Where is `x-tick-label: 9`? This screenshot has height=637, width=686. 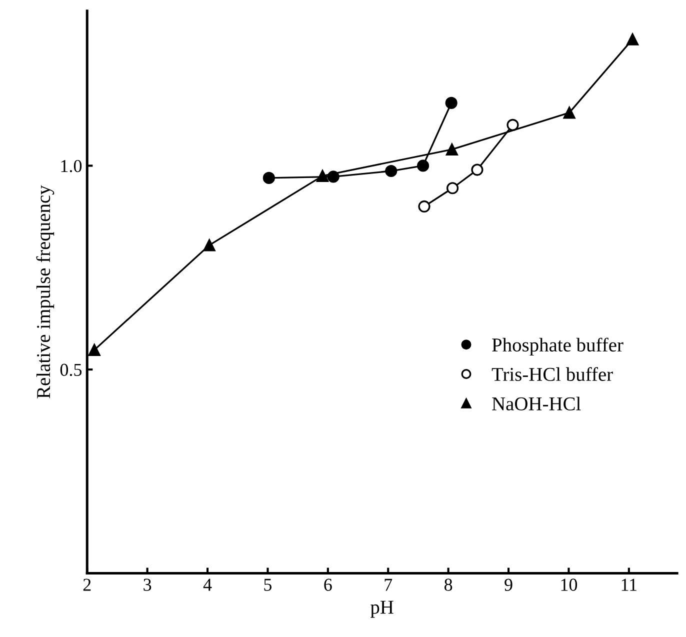 x-tick-label: 9 is located at coordinates (508, 584).